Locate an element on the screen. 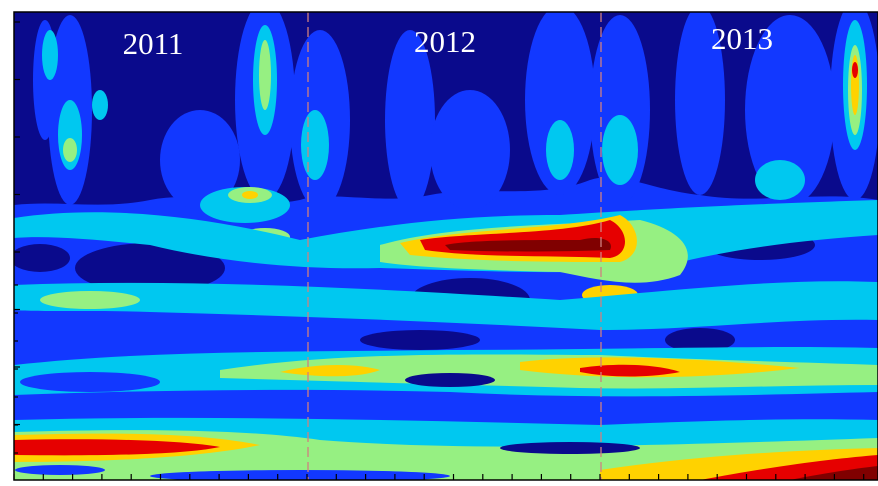  year-label: 2011 is located at coordinates (153, 43).